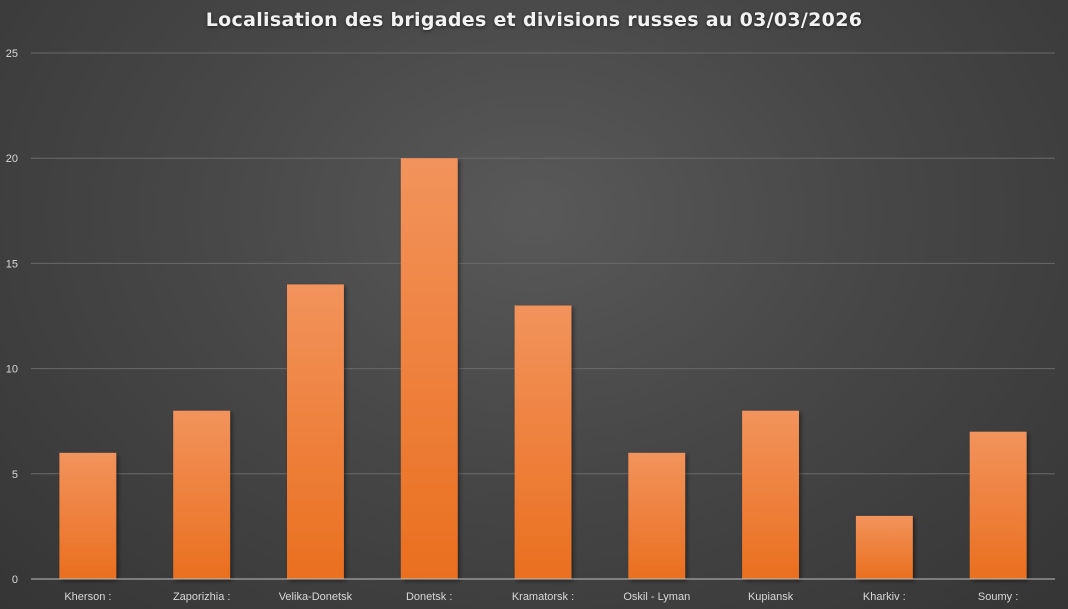 The image size is (1068, 609). I want to click on x-tick-label: Soumy :, so click(998, 597).